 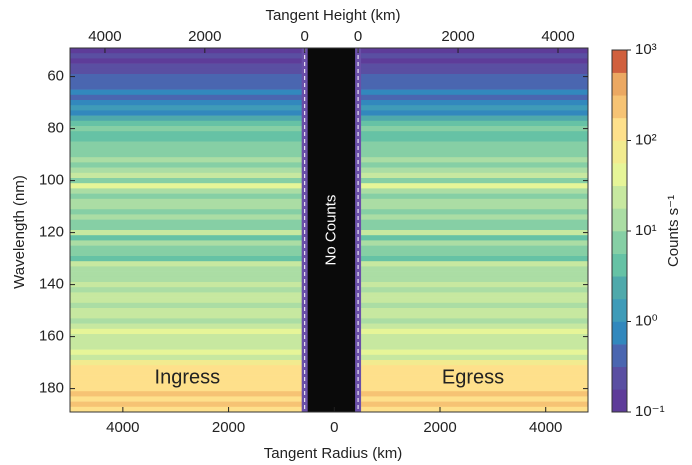 I want to click on y-tick-label: 60, so click(x=55, y=76).